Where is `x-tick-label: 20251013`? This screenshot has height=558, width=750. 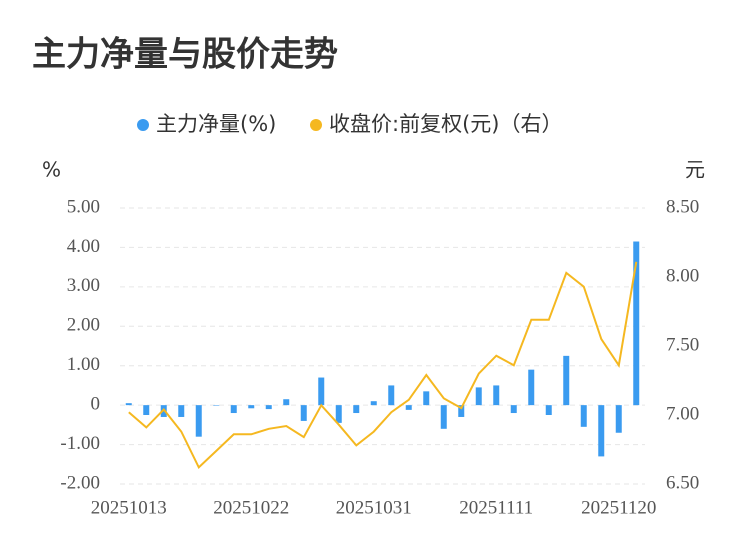
x-tick-label: 20251013 is located at coordinates (129, 507).